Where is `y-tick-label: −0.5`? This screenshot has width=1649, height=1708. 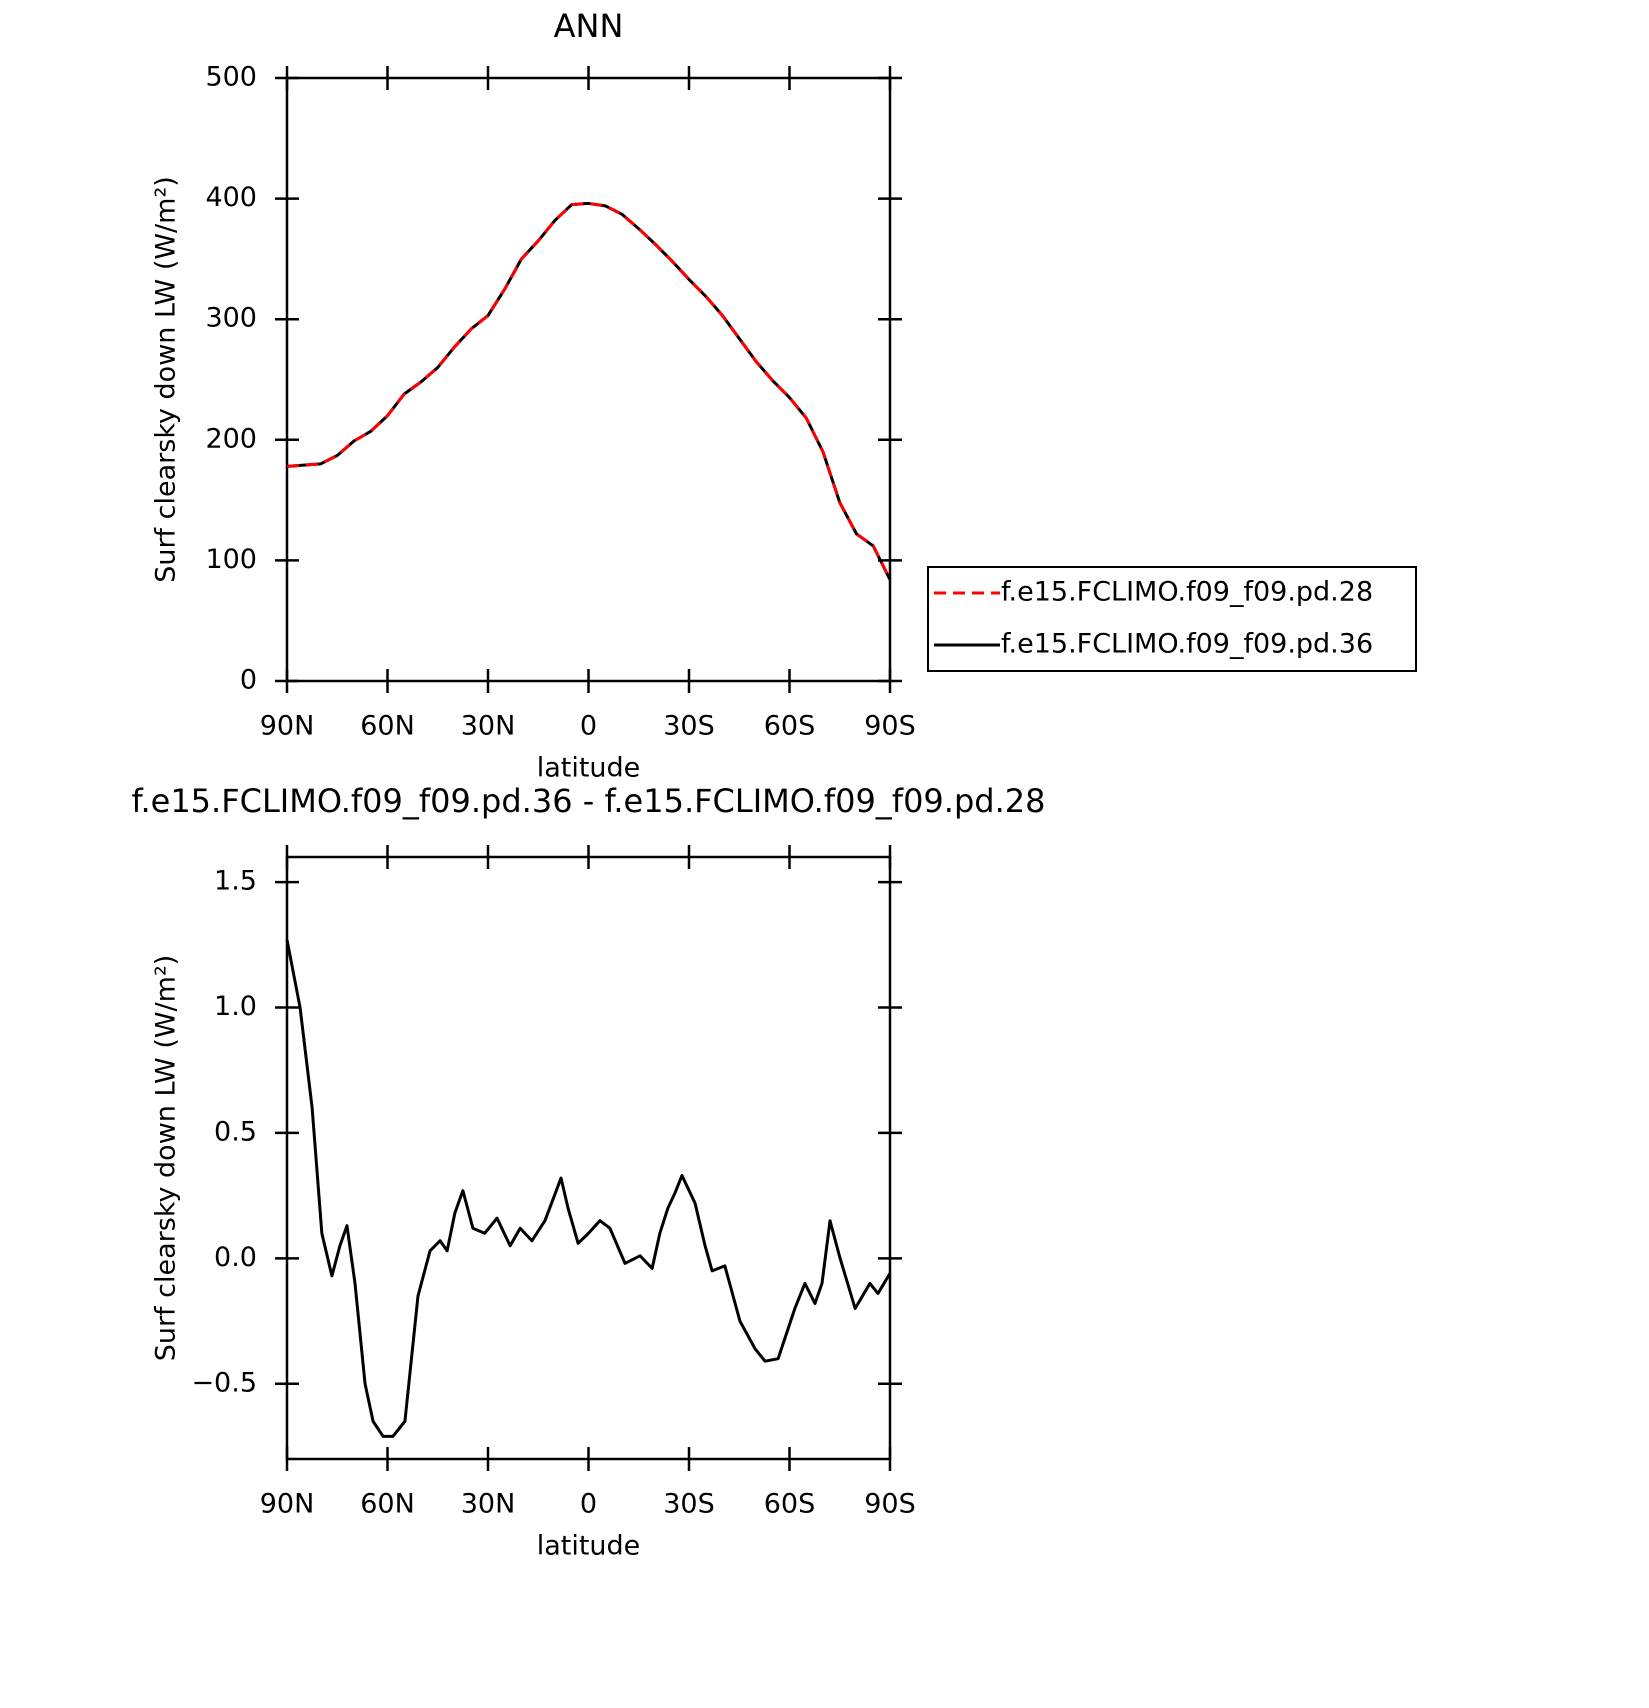
y-tick-label: −0.5 is located at coordinates (224, 1382).